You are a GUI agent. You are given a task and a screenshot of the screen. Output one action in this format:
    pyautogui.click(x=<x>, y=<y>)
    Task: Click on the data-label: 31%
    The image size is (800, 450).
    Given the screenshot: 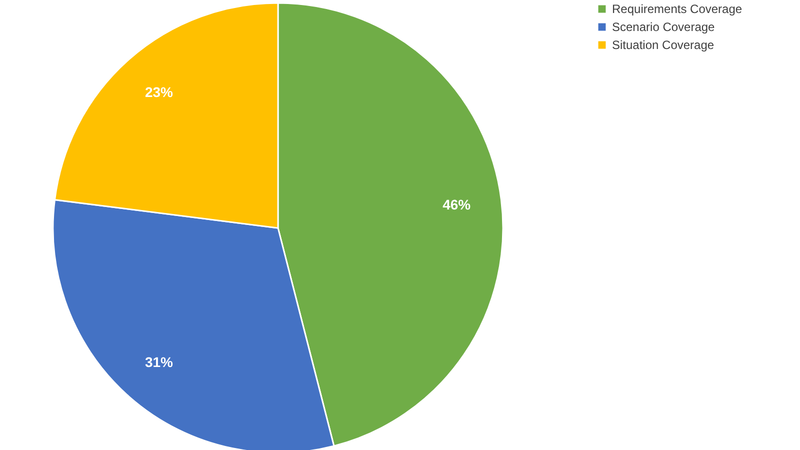 What is the action you would take?
    pyautogui.click(x=159, y=362)
    